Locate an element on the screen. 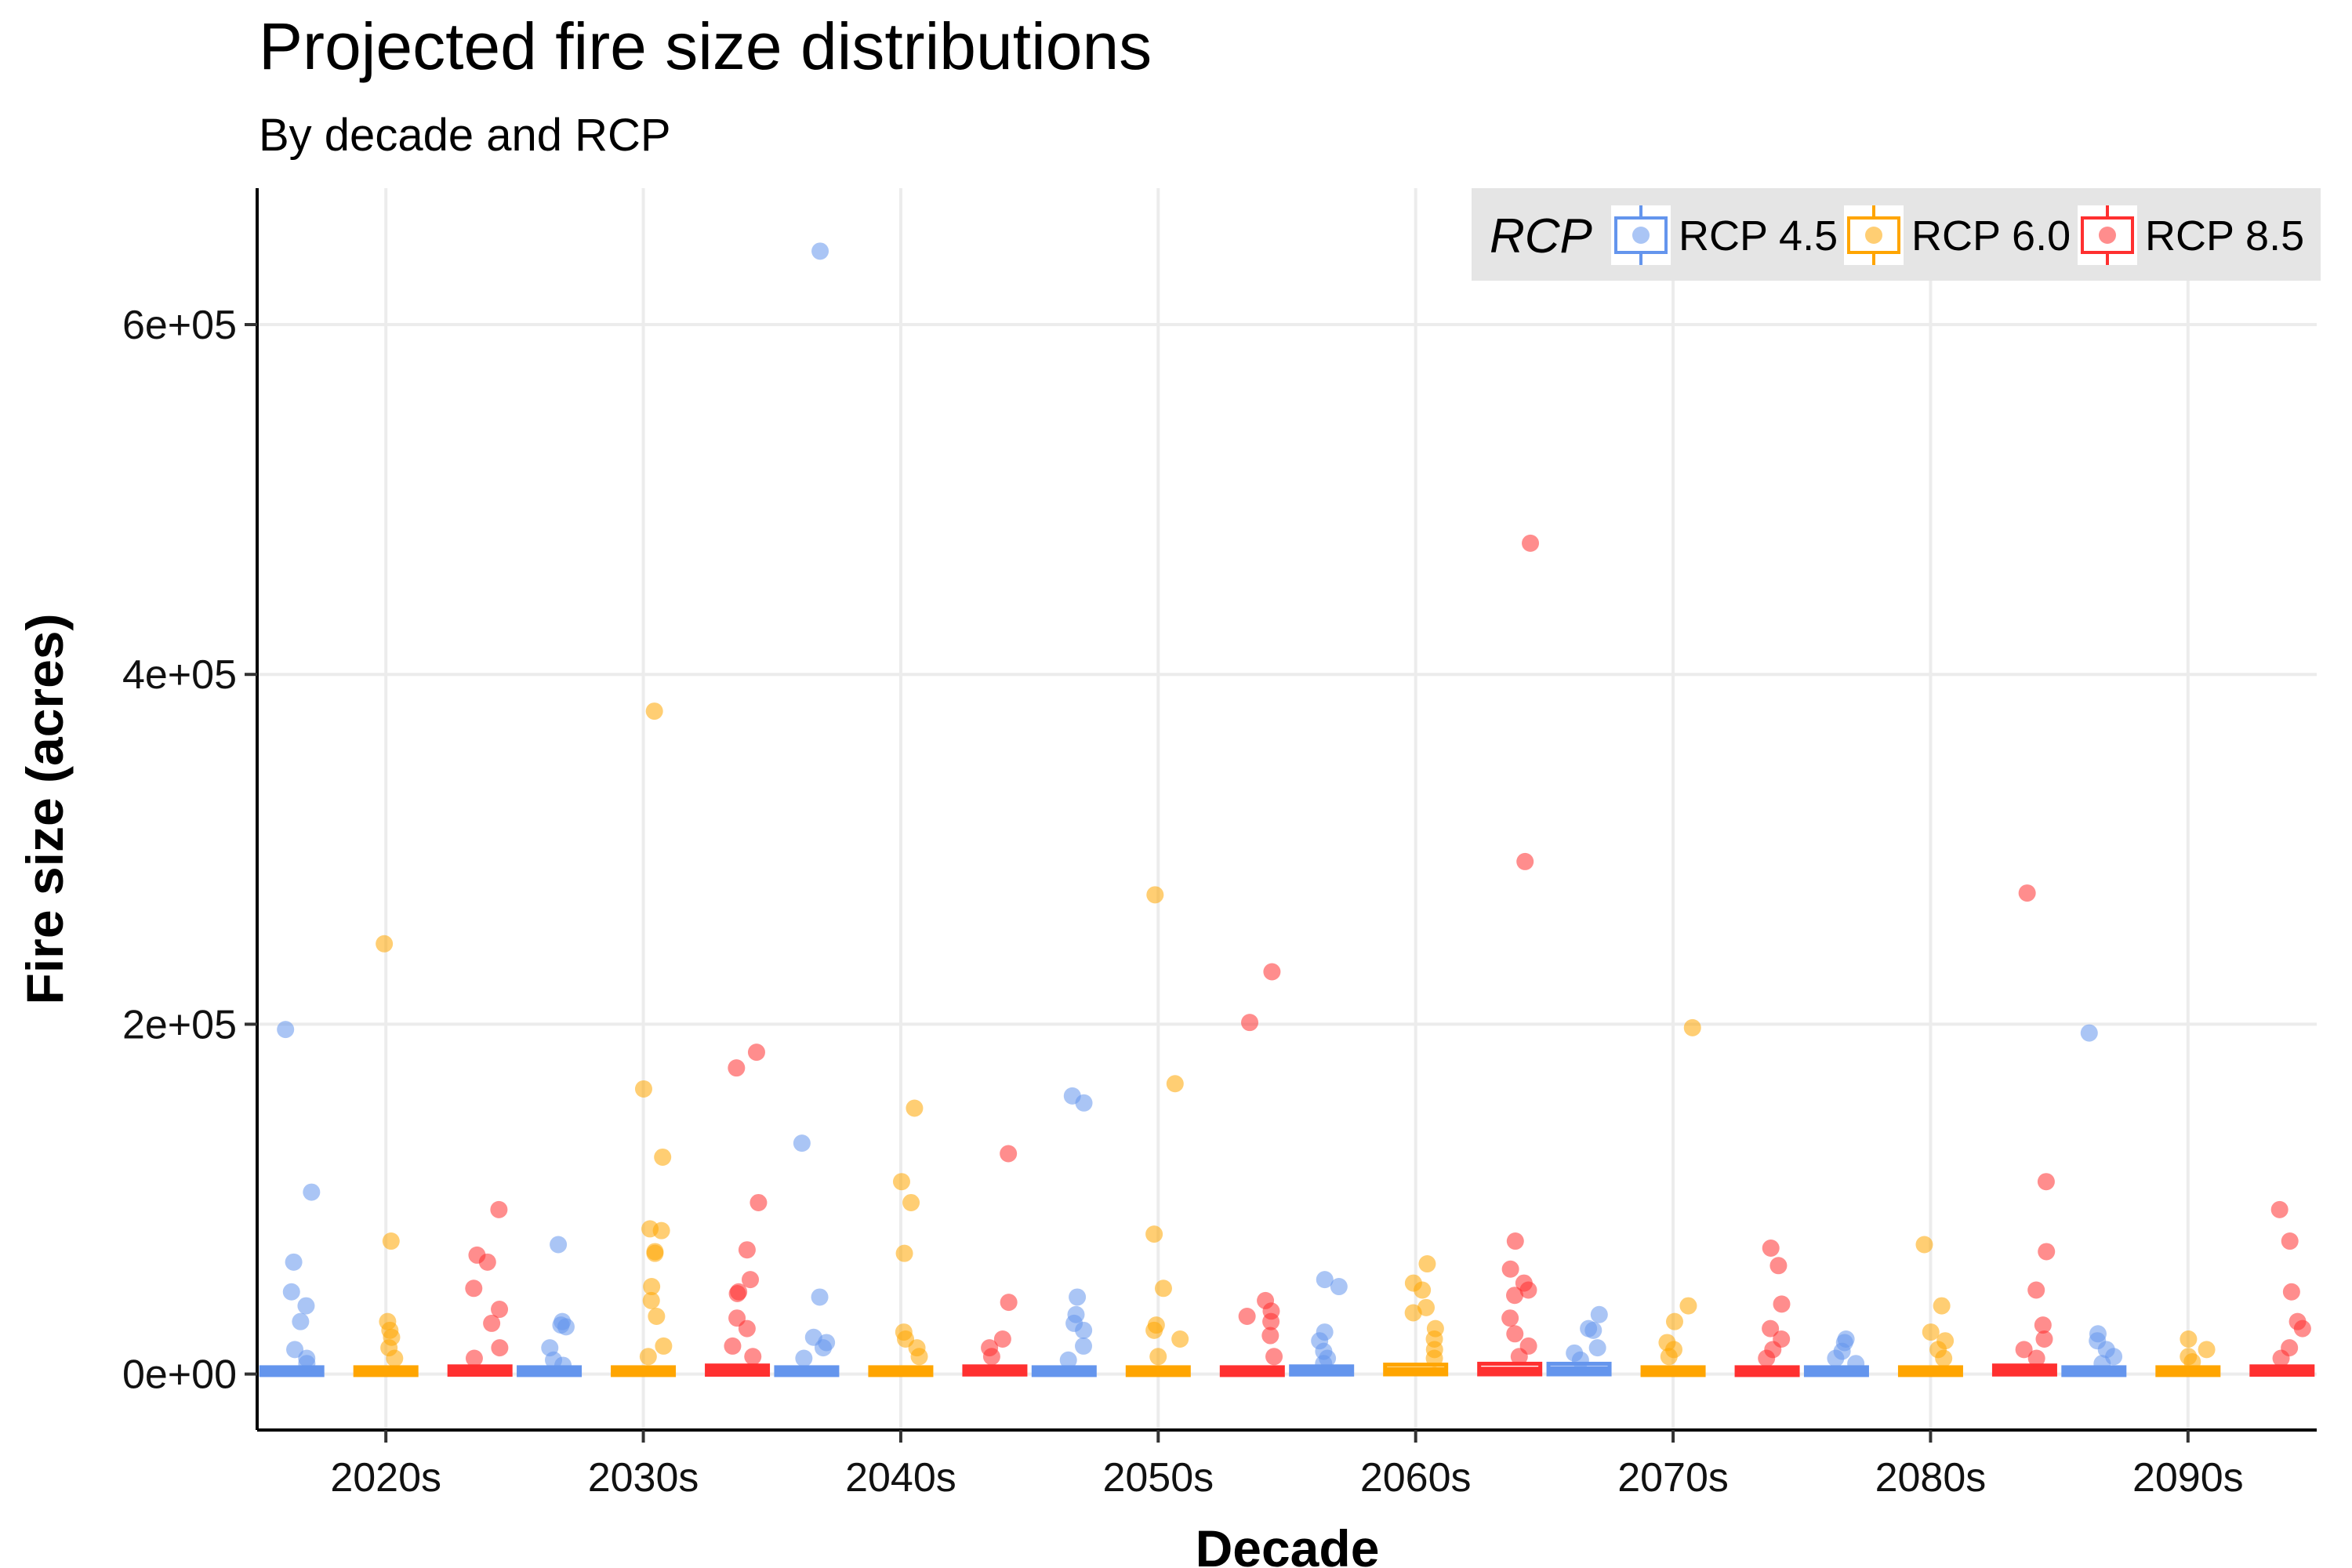 Image resolution: width=2352 pixels, height=1568 pixels. legend-label-0: RCP 4.5 is located at coordinates (1758, 236).